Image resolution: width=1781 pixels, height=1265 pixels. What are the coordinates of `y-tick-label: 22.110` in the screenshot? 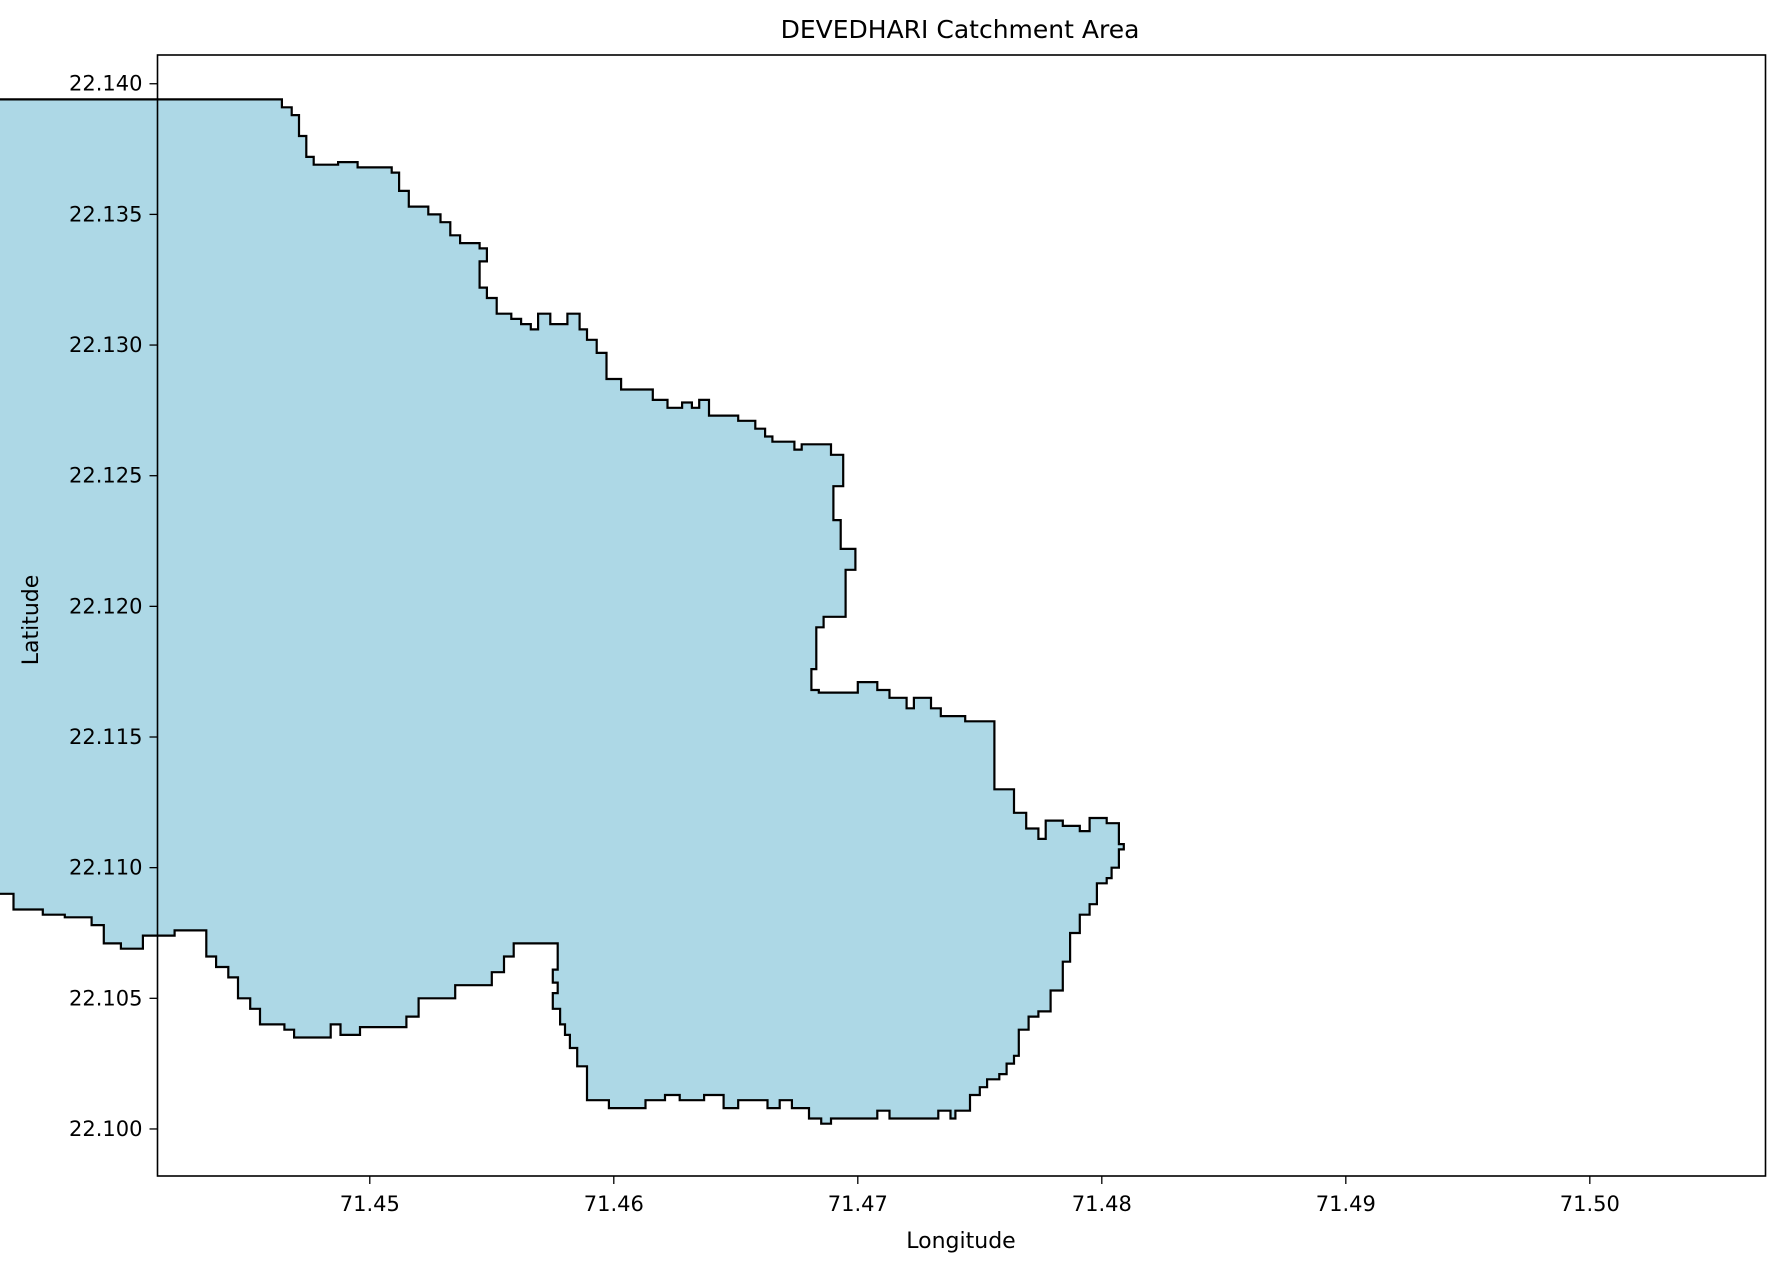 It's located at (105, 868).